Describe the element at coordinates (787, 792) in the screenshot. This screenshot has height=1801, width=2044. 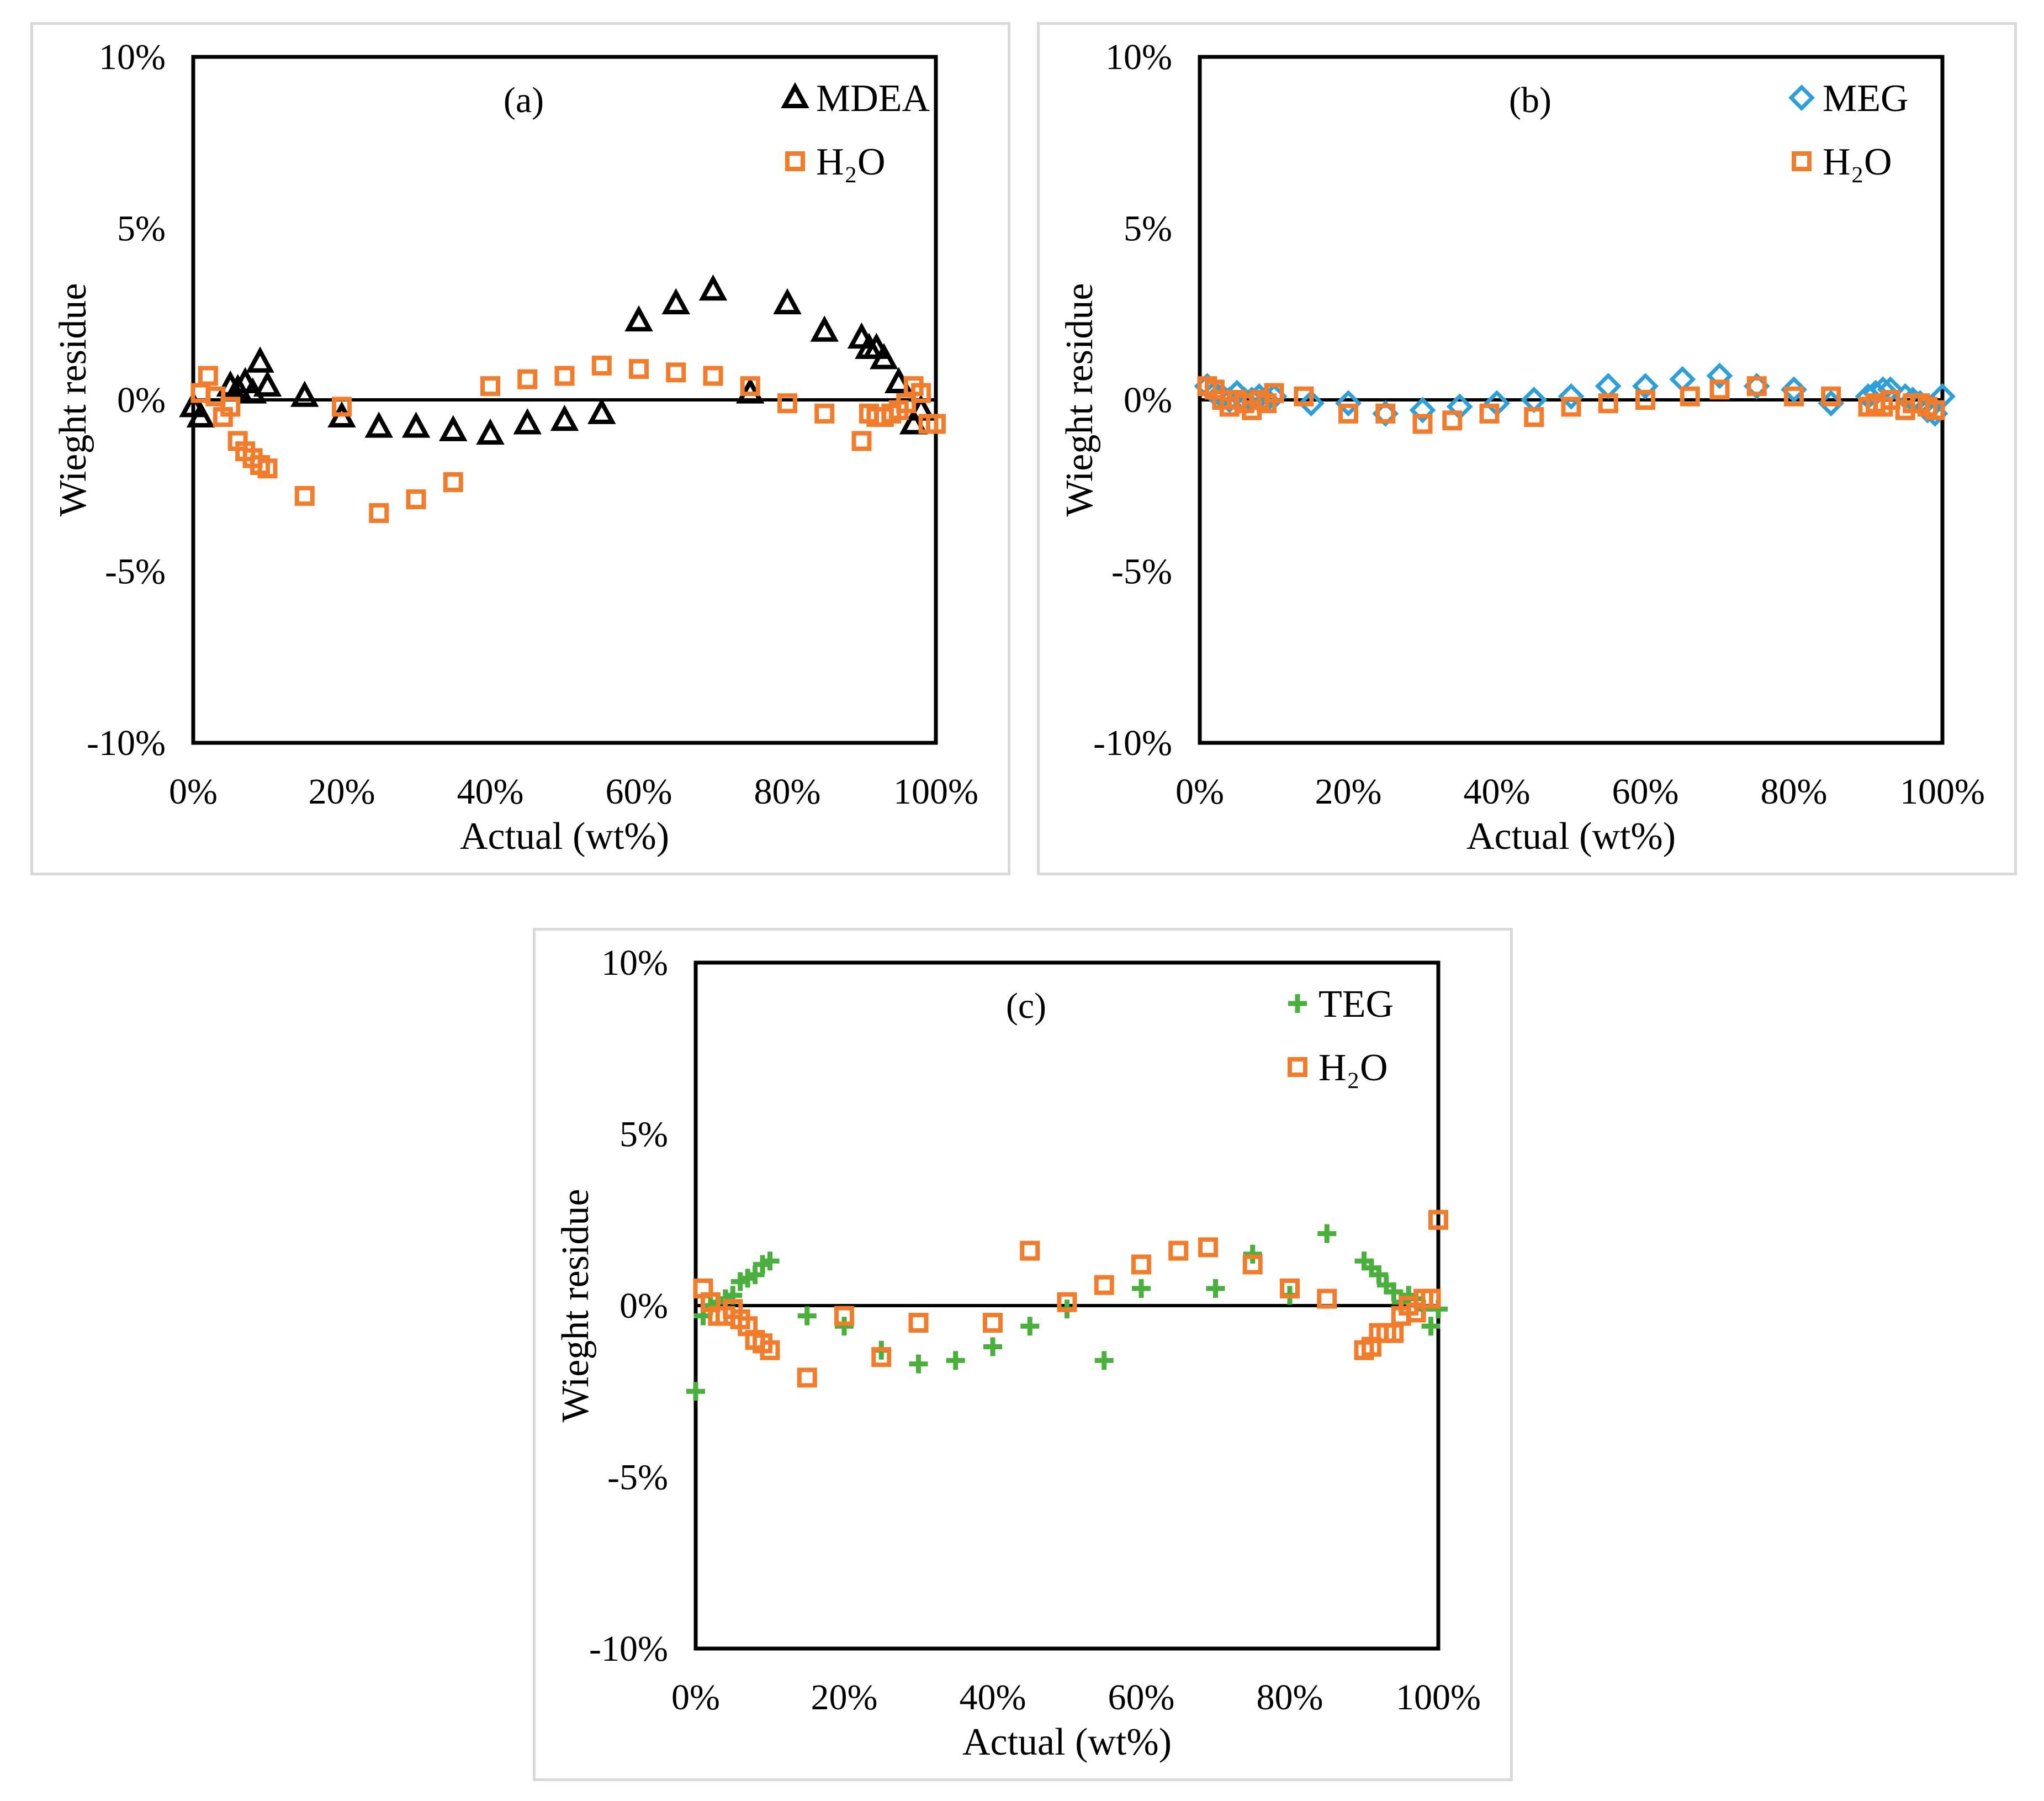
I see `x-tick-label: 80%` at that location.